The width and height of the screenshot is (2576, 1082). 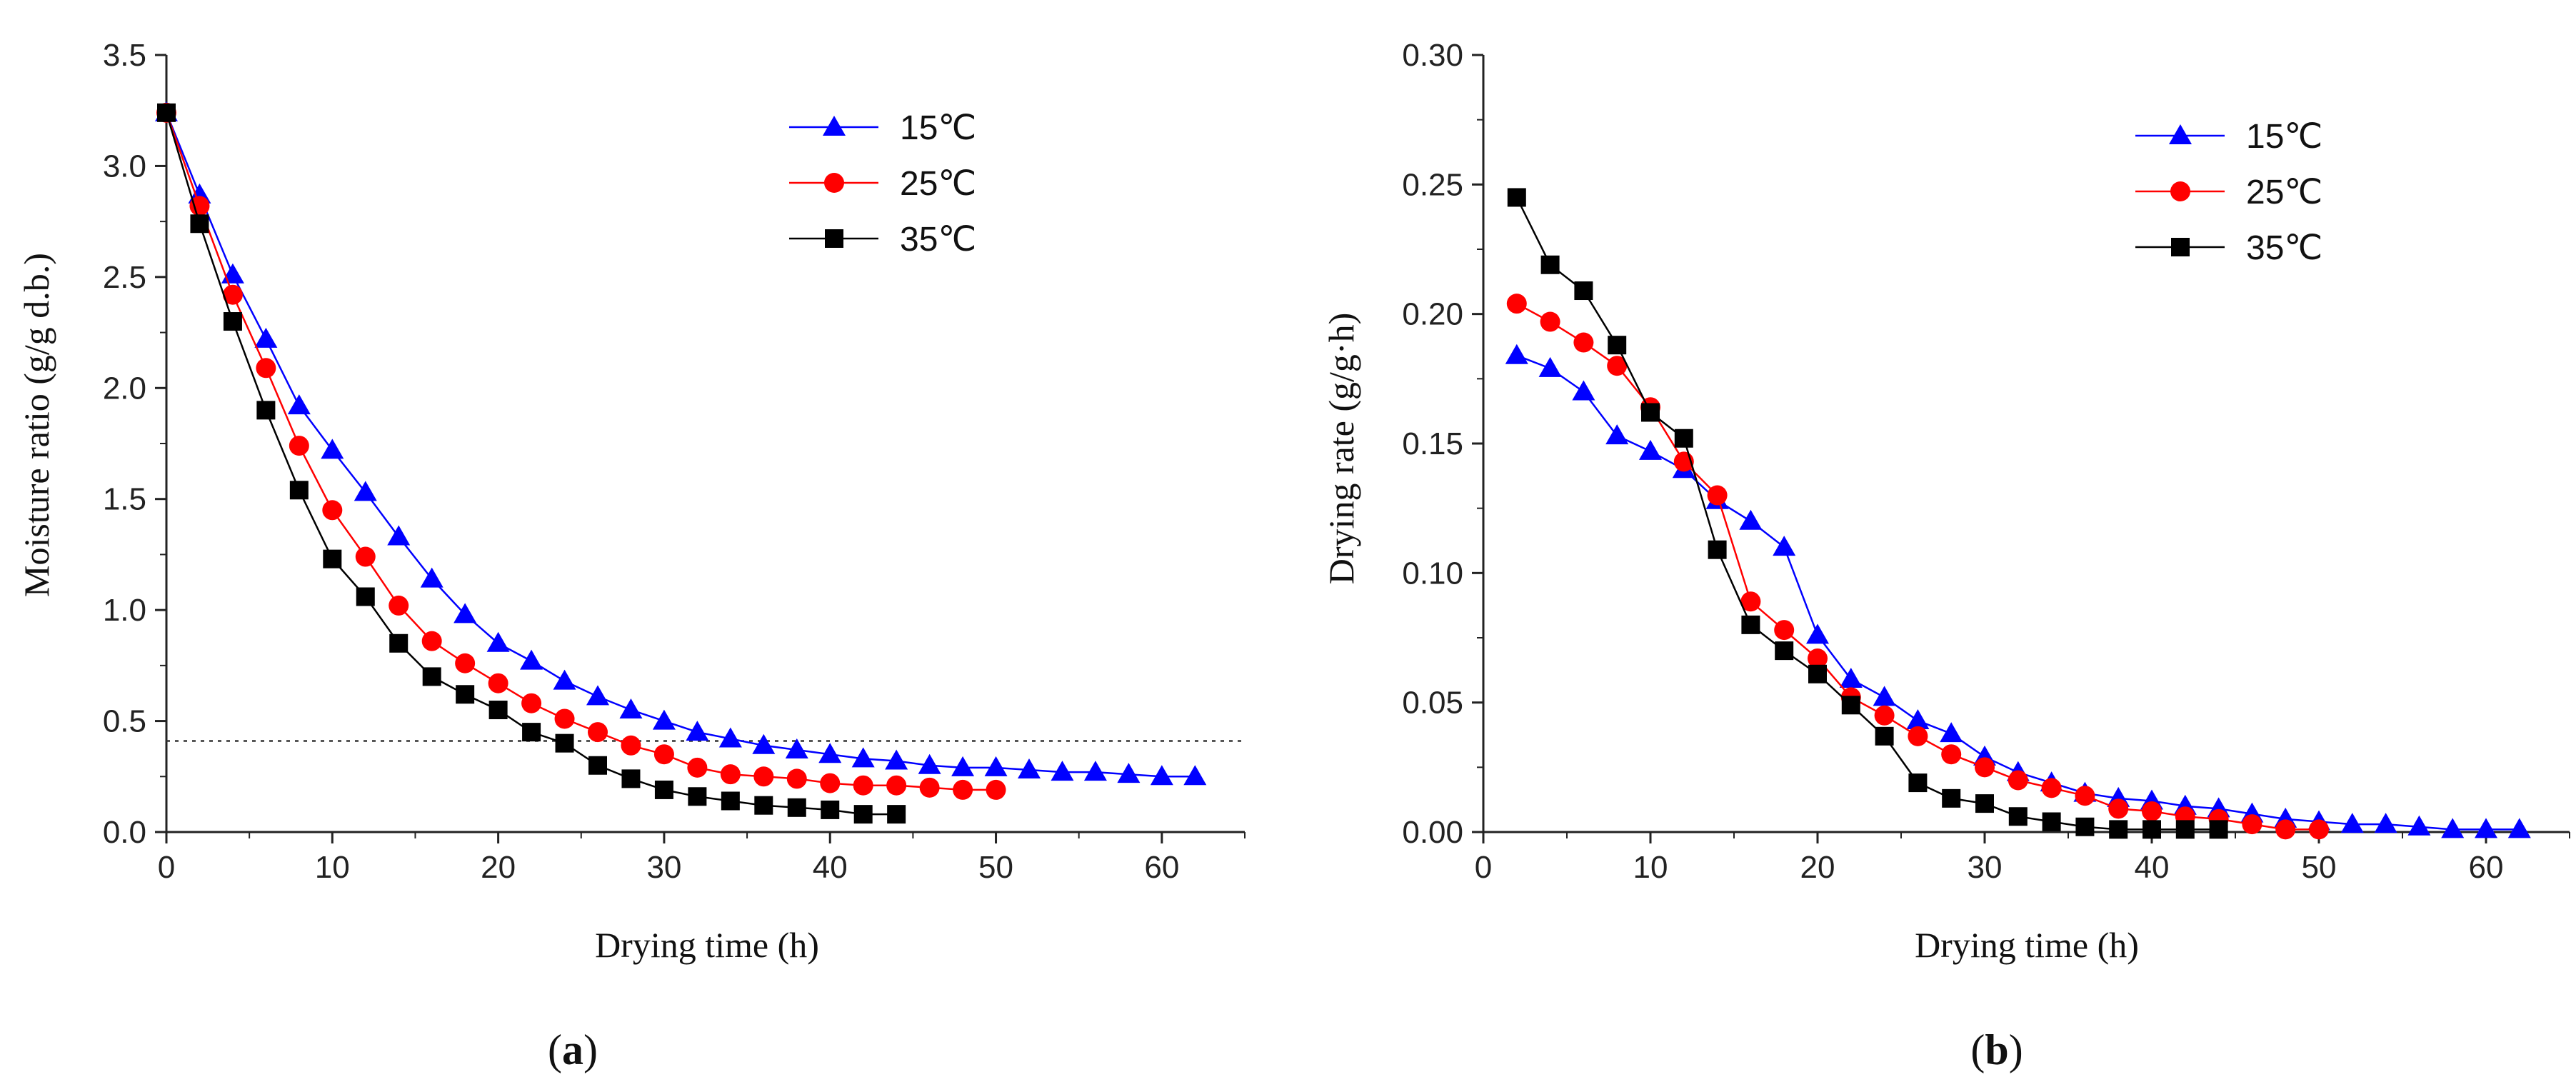 I want to click on panel-a-xtick-label: 40, so click(x=830, y=867).